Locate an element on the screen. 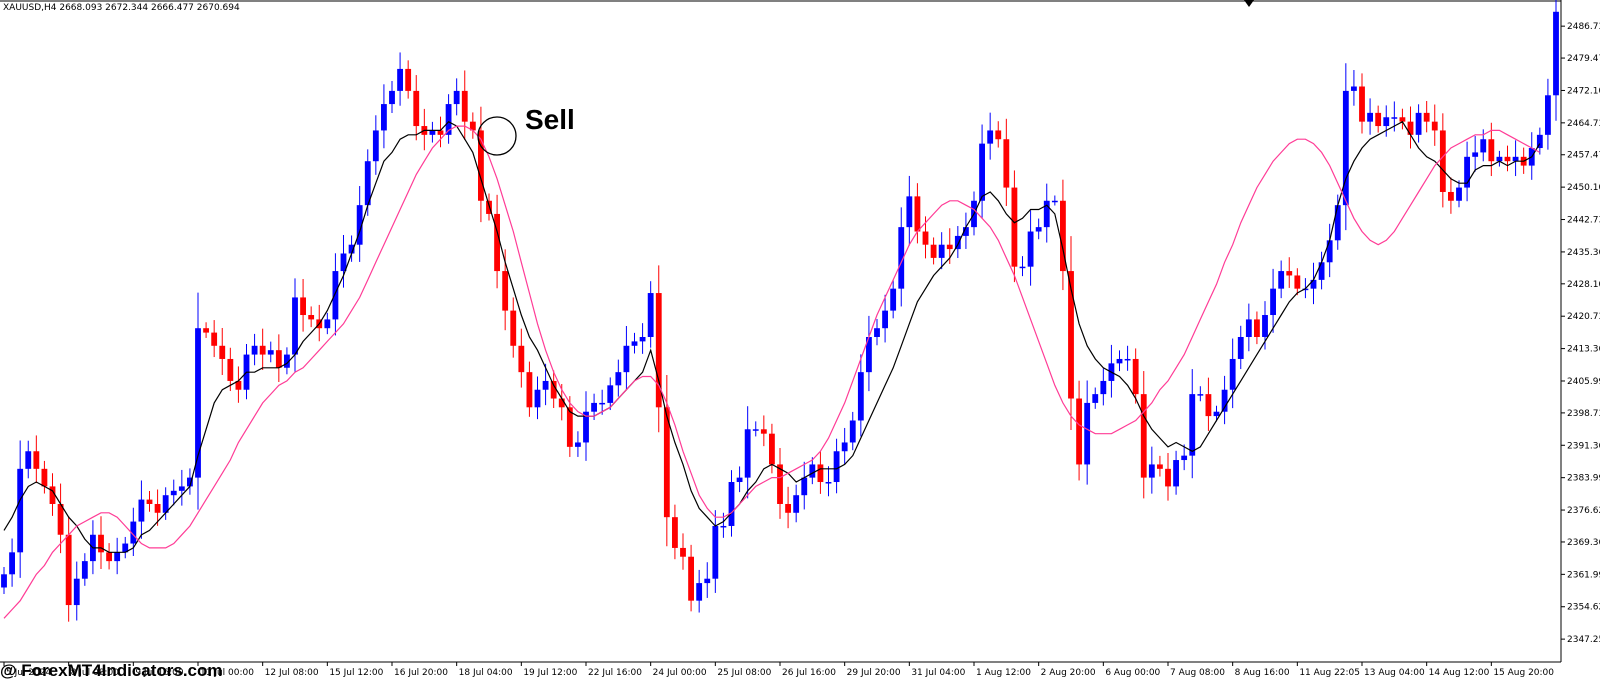  time-tick-label: 16 Jul 20:00 is located at coordinates (421, 673).